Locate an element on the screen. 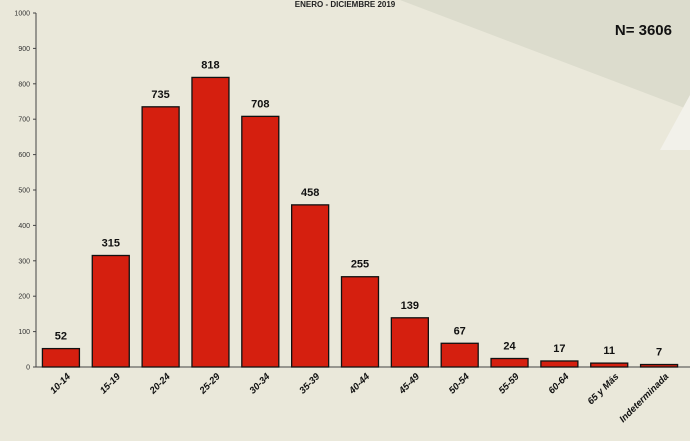 Image resolution: width=690 pixels, height=441 pixels. x-tick-label: 30-34 is located at coordinates (259, 383).